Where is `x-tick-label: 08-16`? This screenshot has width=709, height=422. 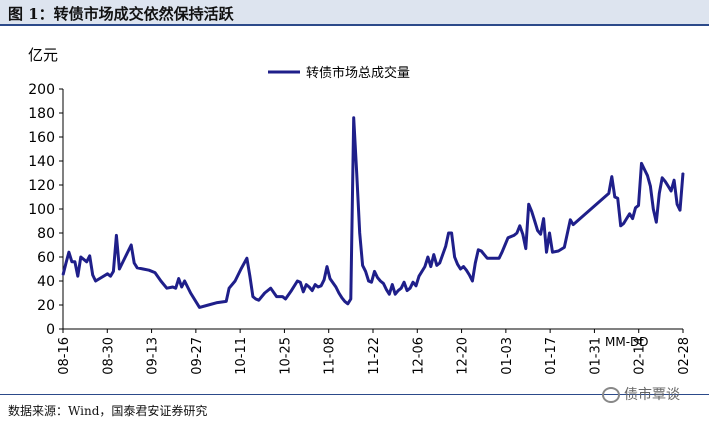
x-tick-label: 08-16 is located at coordinates (64, 356).